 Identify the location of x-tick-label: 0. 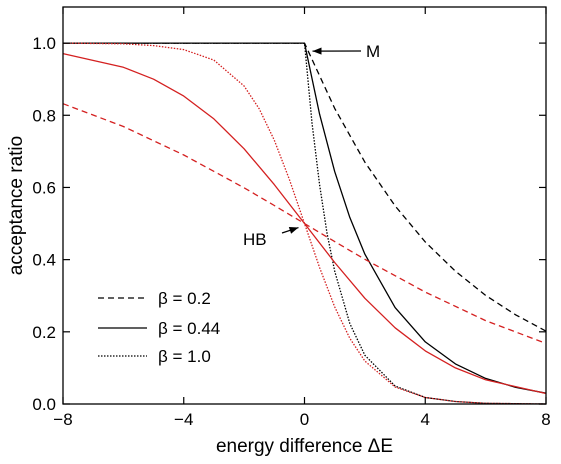
(304, 419).